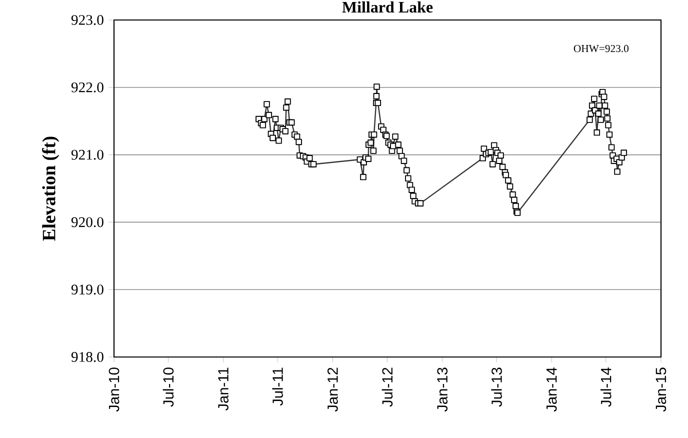 This screenshot has width=688, height=438. Describe the element at coordinates (387, 387) in the screenshot. I see `x-tick-label: Jul-12` at that location.